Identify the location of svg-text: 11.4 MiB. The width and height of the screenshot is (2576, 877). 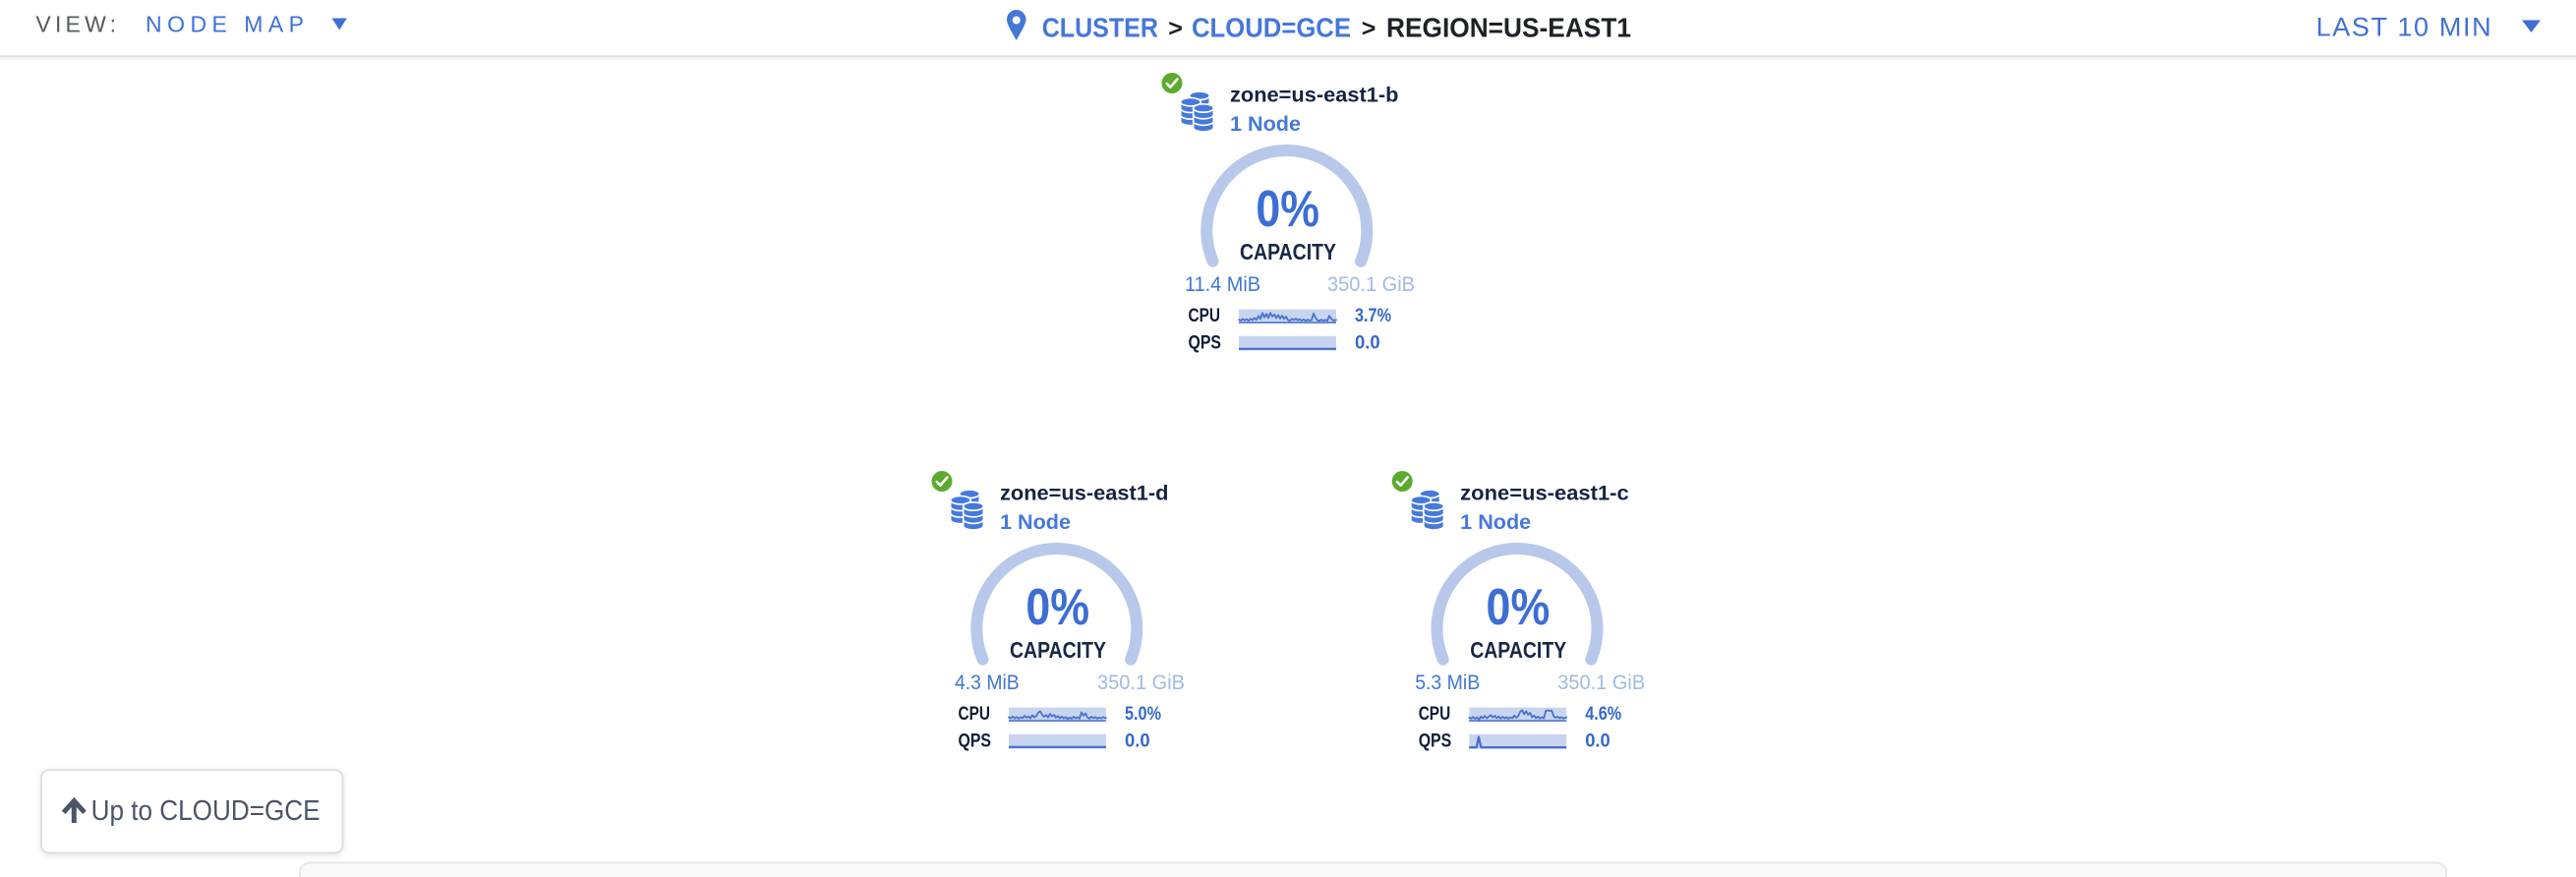
(1222, 284).